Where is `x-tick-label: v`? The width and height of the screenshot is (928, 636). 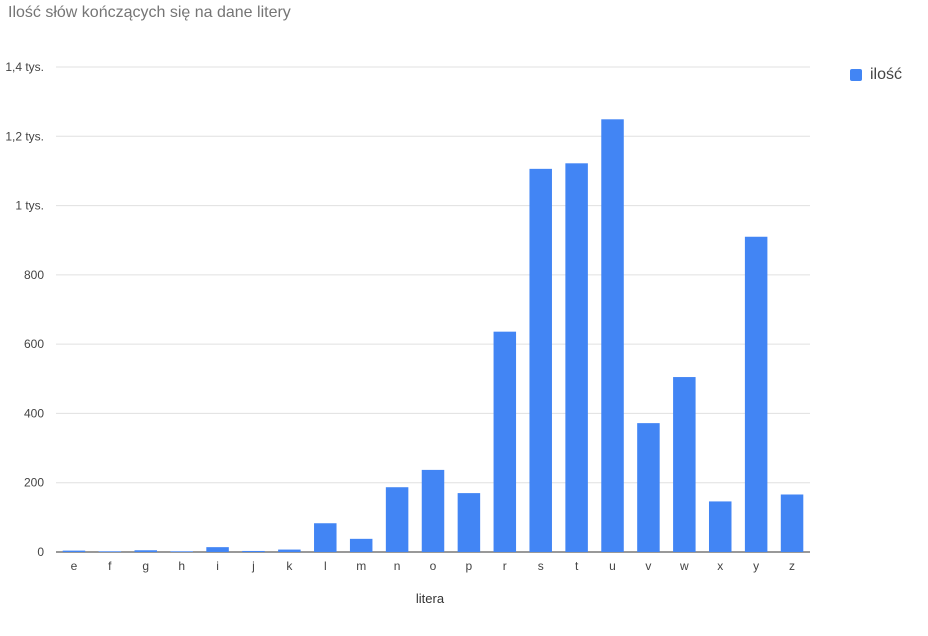
x-tick-label: v is located at coordinates (648, 566).